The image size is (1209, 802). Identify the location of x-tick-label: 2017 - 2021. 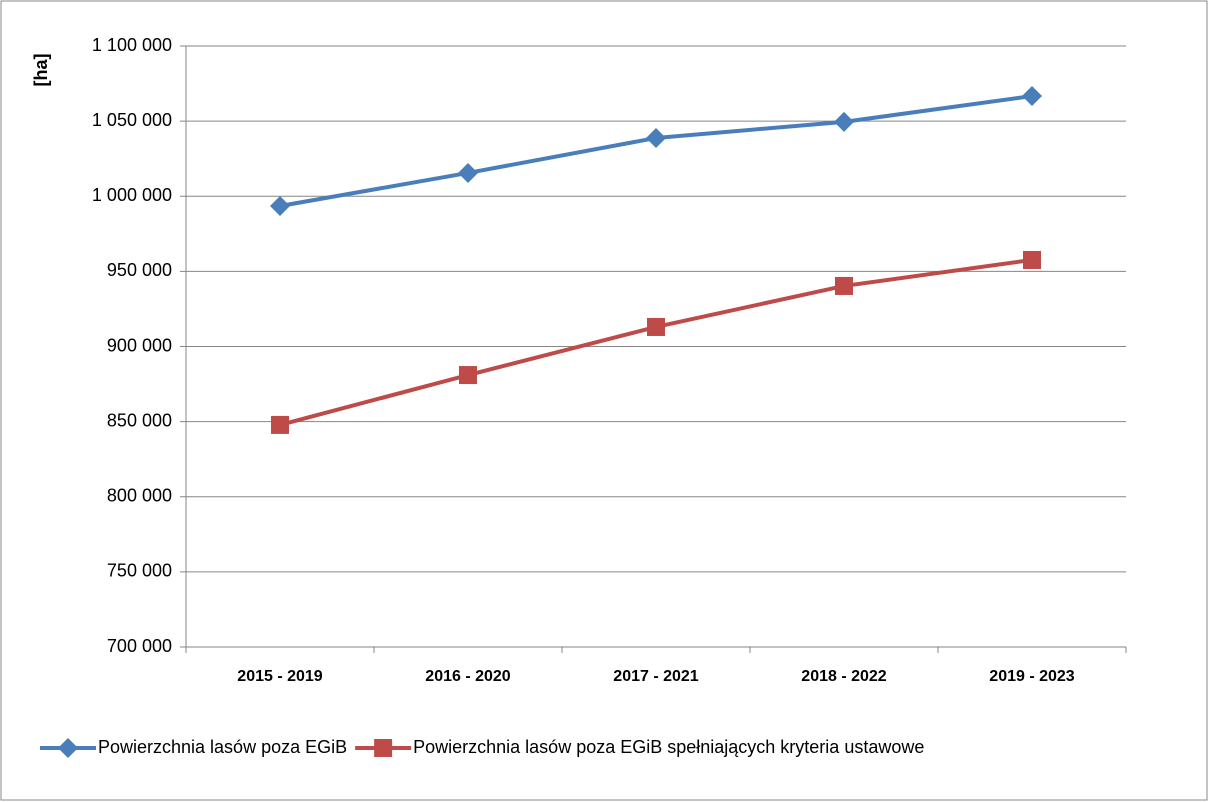
(656, 676).